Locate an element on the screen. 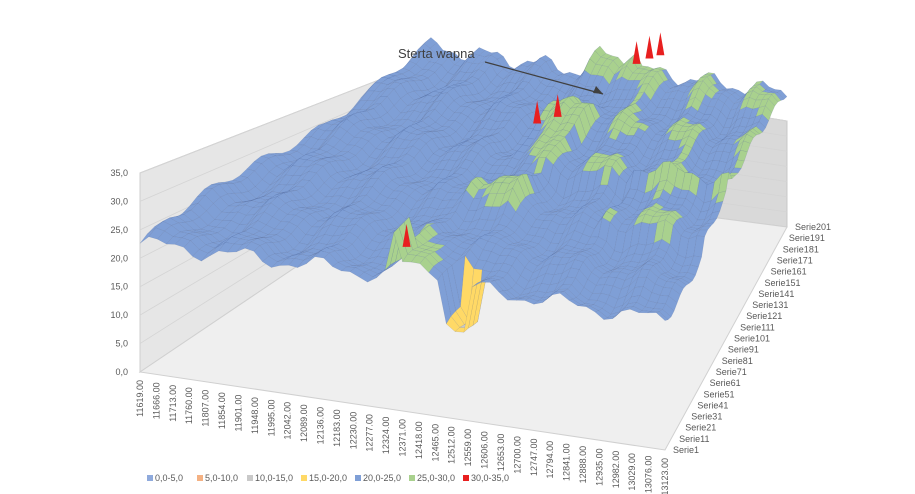 The image size is (915, 494). z-tick-label: 30,0 is located at coordinates (119, 201).